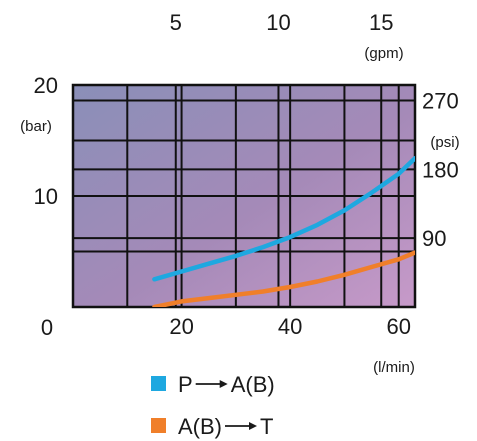 This screenshot has width=477, height=441. What do you see at coordinates (213, 384) in the screenshot?
I see `legend-item: P A(B)` at bounding box center [213, 384].